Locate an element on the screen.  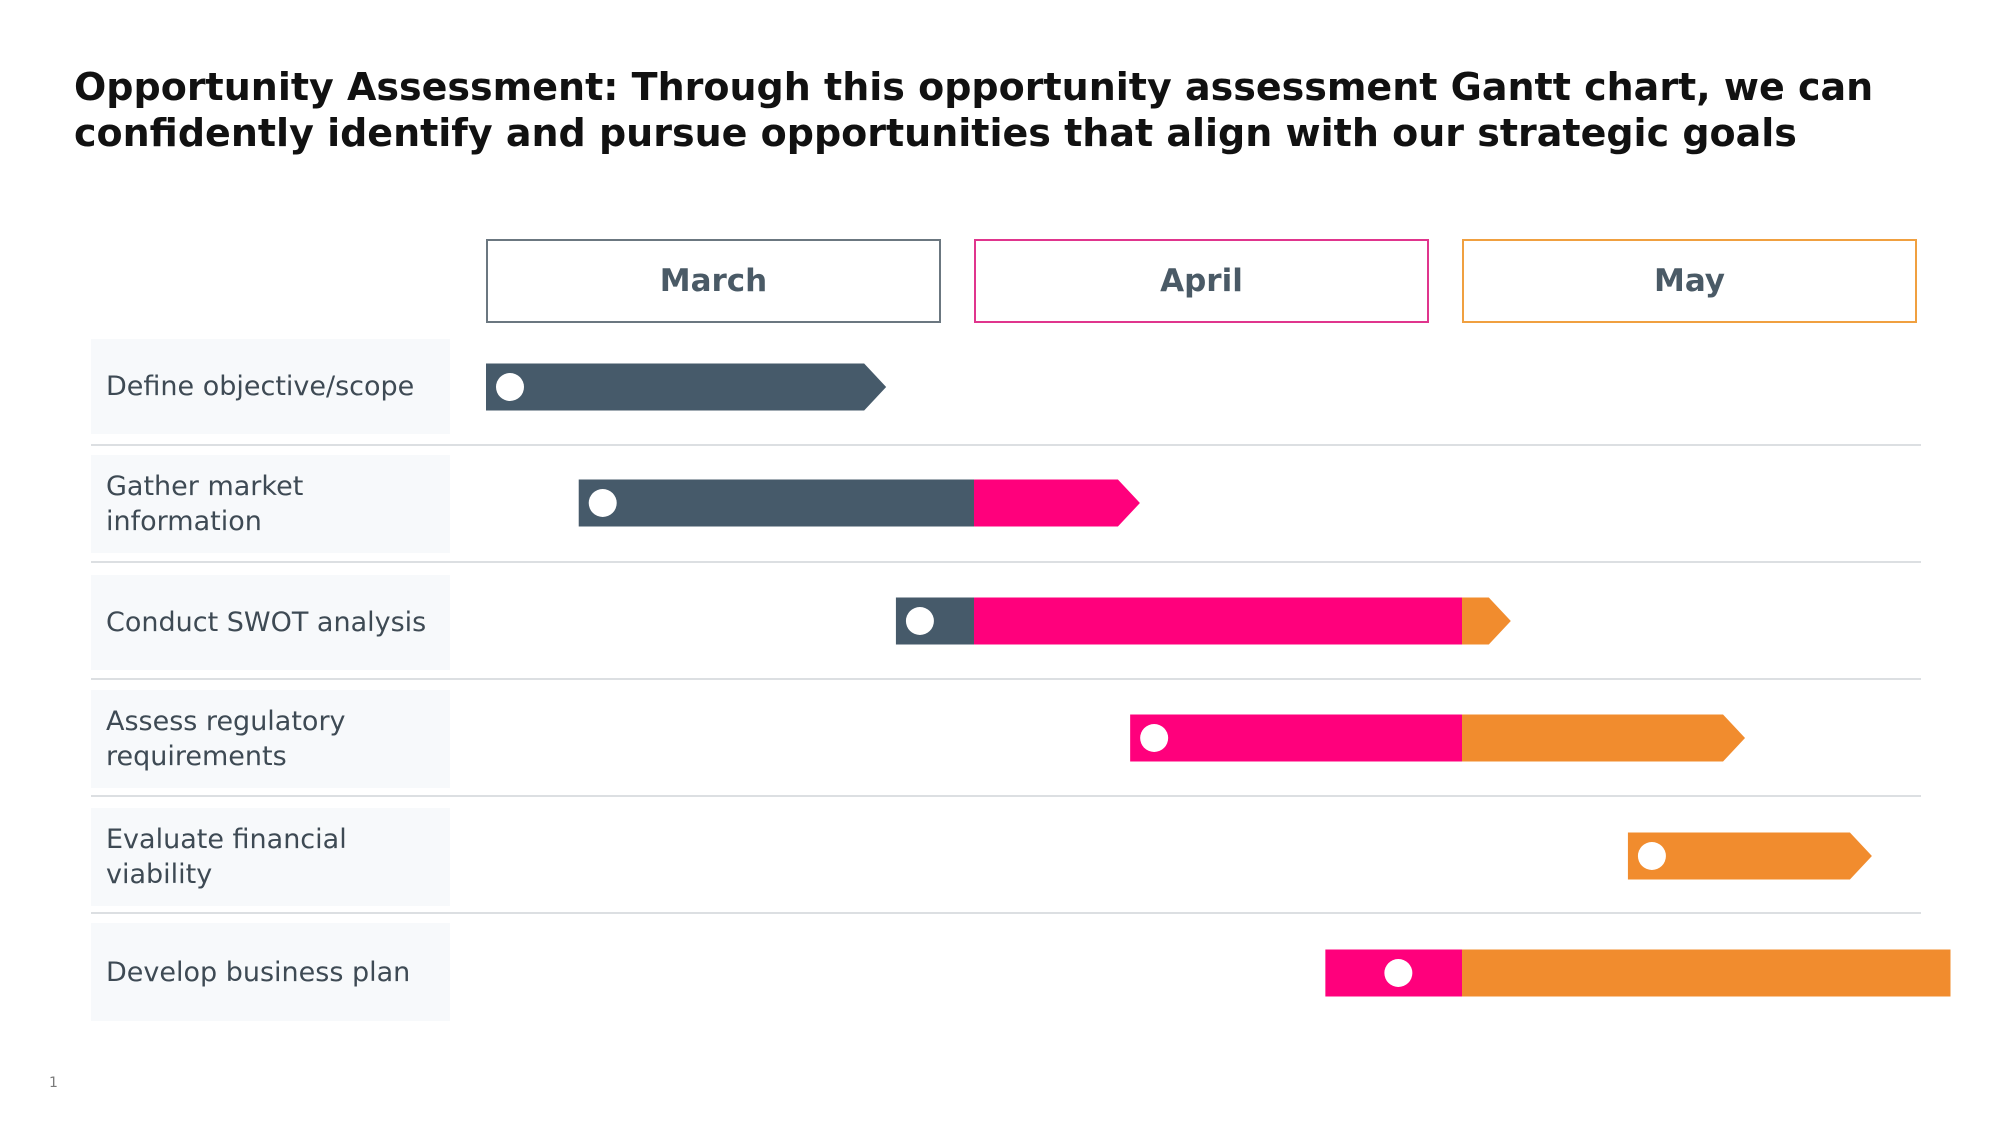
page-number: 1 is located at coordinates (53, 1083).